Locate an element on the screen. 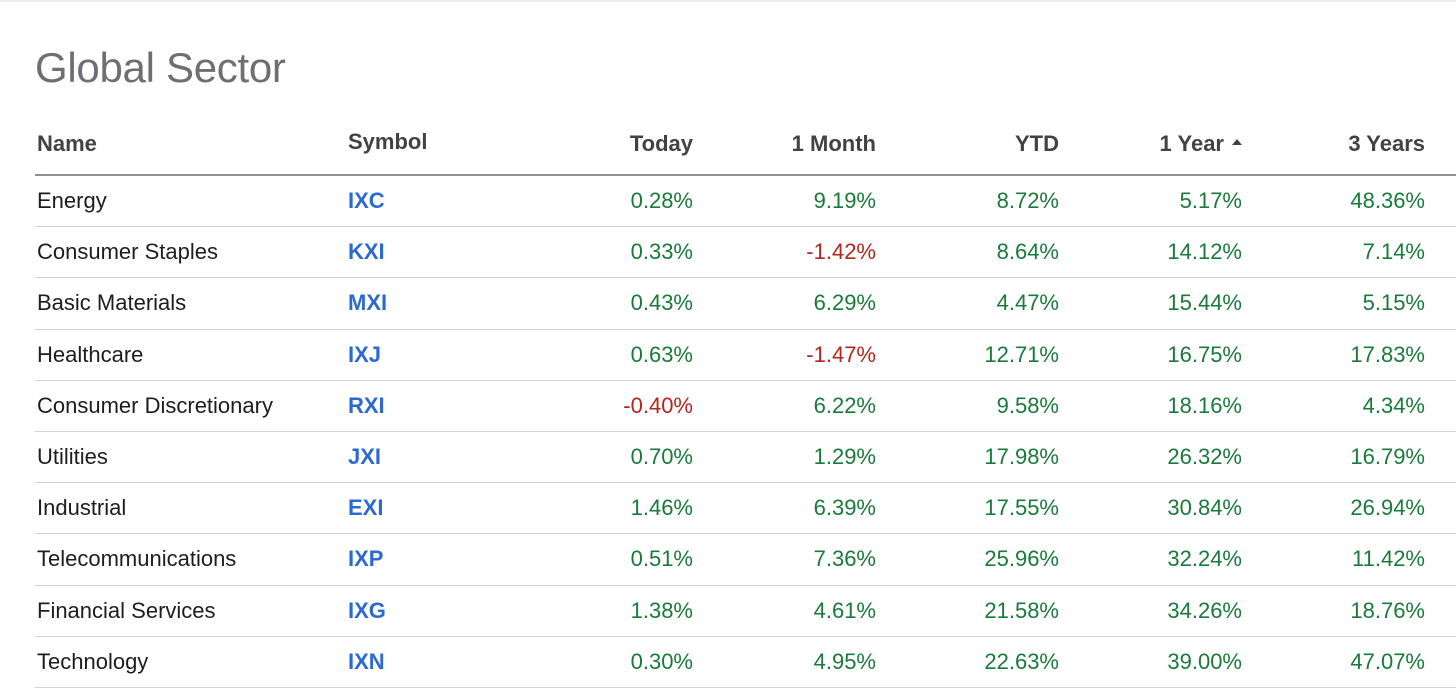 This screenshot has width=1456, height=696. column-header-1-year: 1 Year is located at coordinates (1201, 144).